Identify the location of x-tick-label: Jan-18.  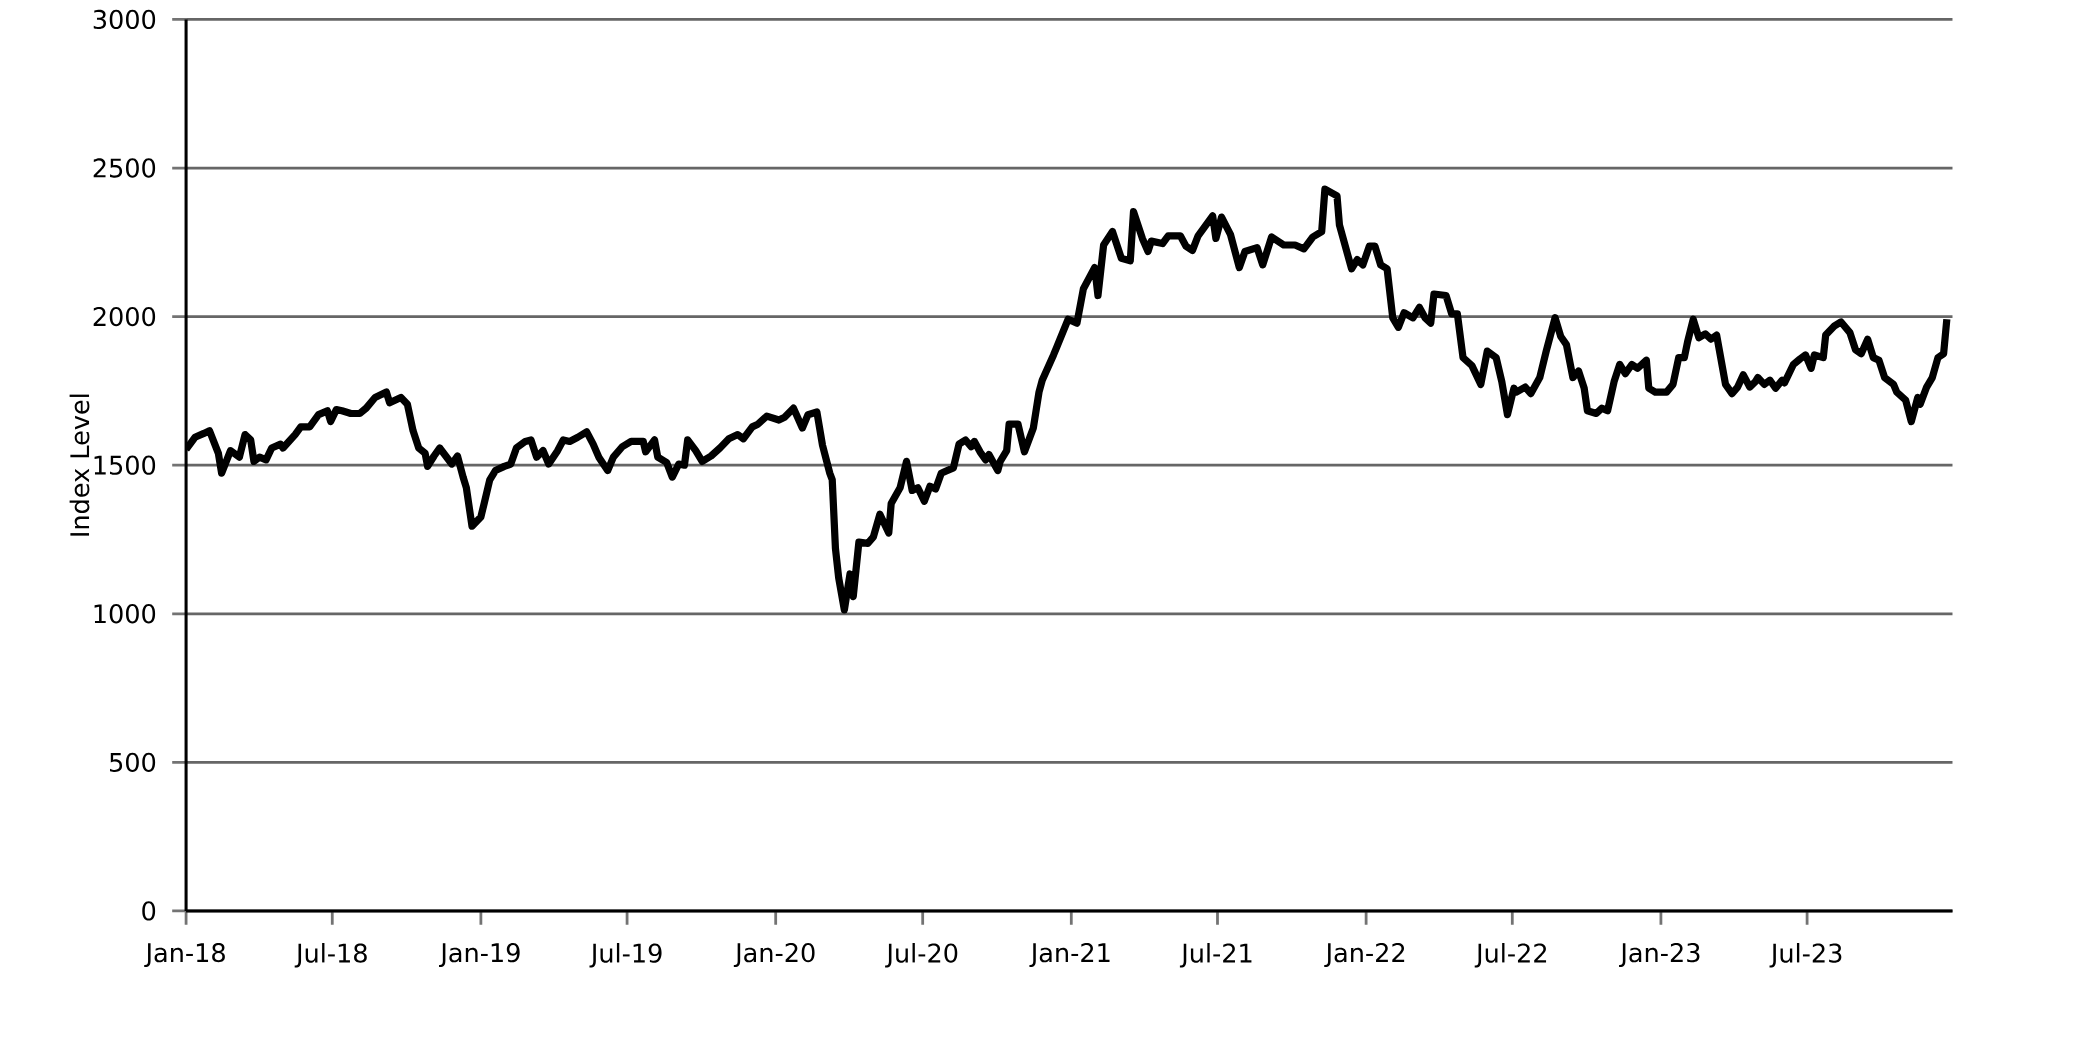
(184, 955).